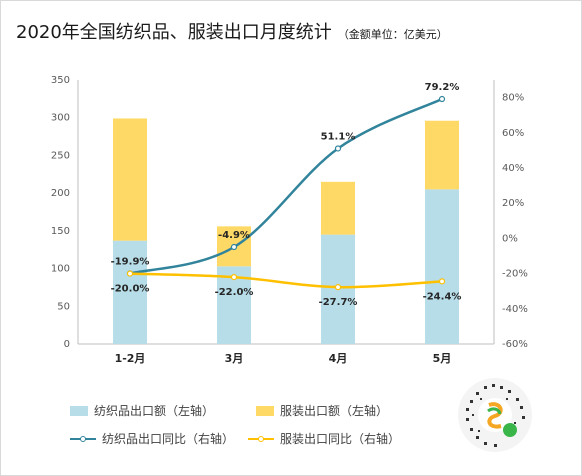  I want to click on data-label-textile-yoy: -19.9%, so click(130, 261).